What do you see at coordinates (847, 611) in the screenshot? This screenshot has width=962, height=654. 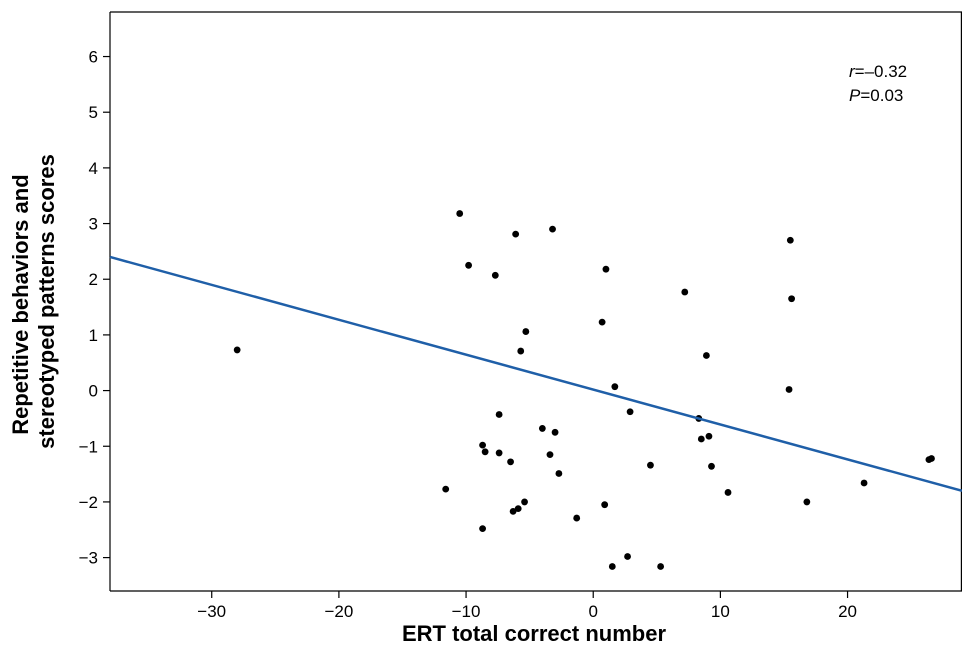 I see `x-tick-label: 20` at bounding box center [847, 611].